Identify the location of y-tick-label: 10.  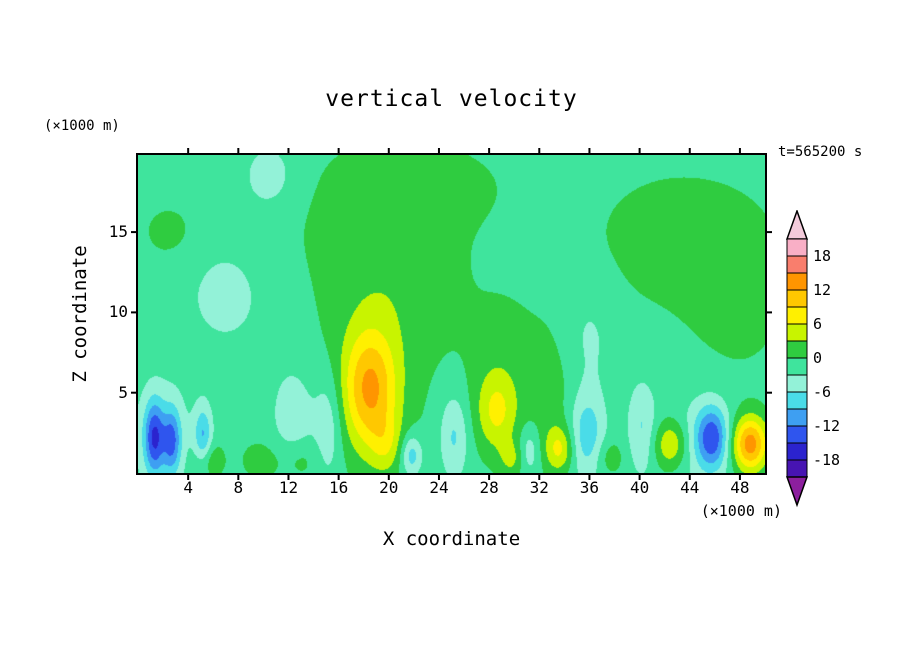
(118, 312).